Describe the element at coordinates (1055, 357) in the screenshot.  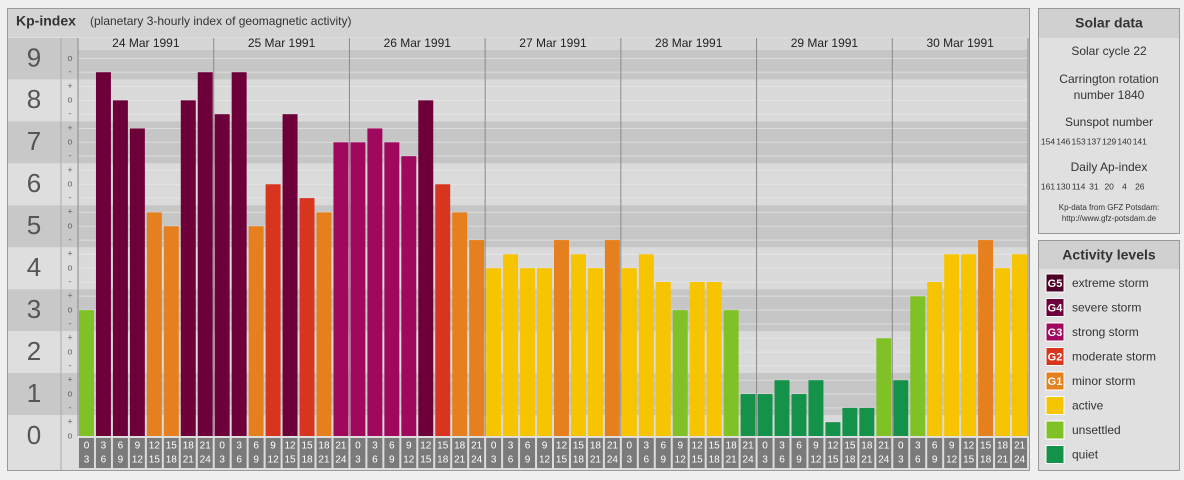
I see `legend-code: G2` at that location.